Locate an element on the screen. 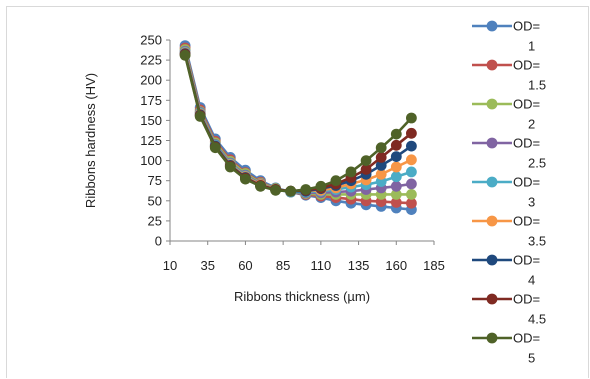 Image resolution: width=590 pixels, height=379 pixels. y-axis-title: Ribbons hardness (HV) is located at coordinates (90, 140).